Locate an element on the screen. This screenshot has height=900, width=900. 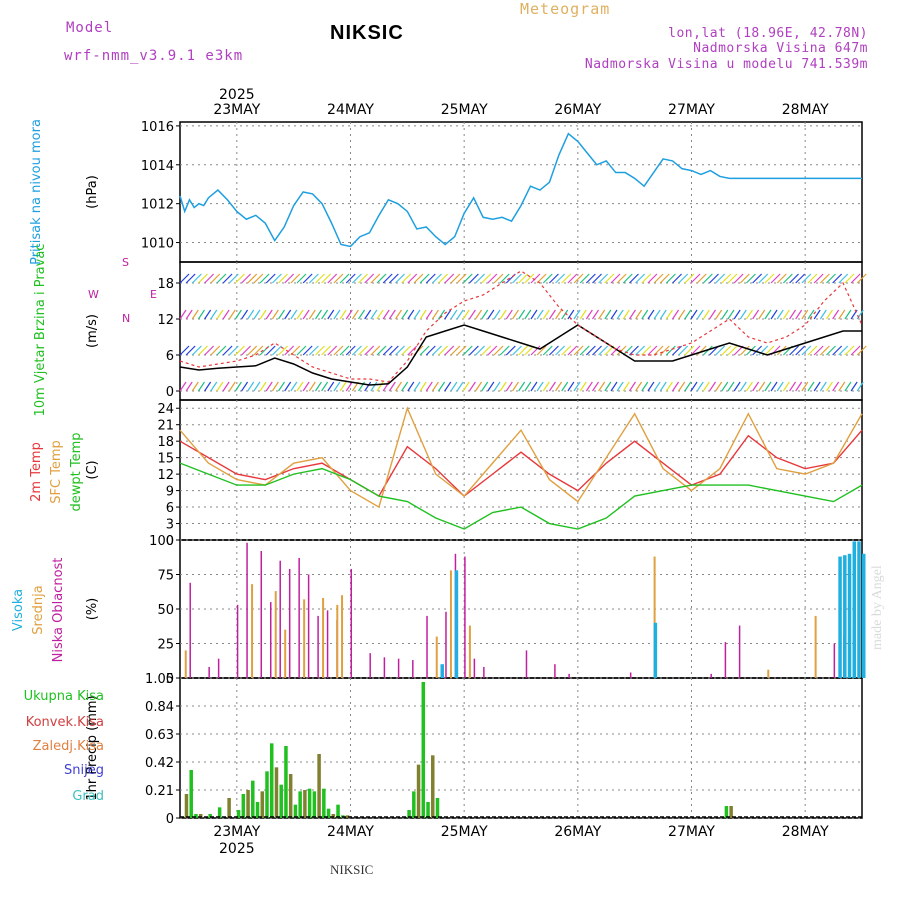
date-bottom-label: 24MAY is located at coordinates (350, 832).